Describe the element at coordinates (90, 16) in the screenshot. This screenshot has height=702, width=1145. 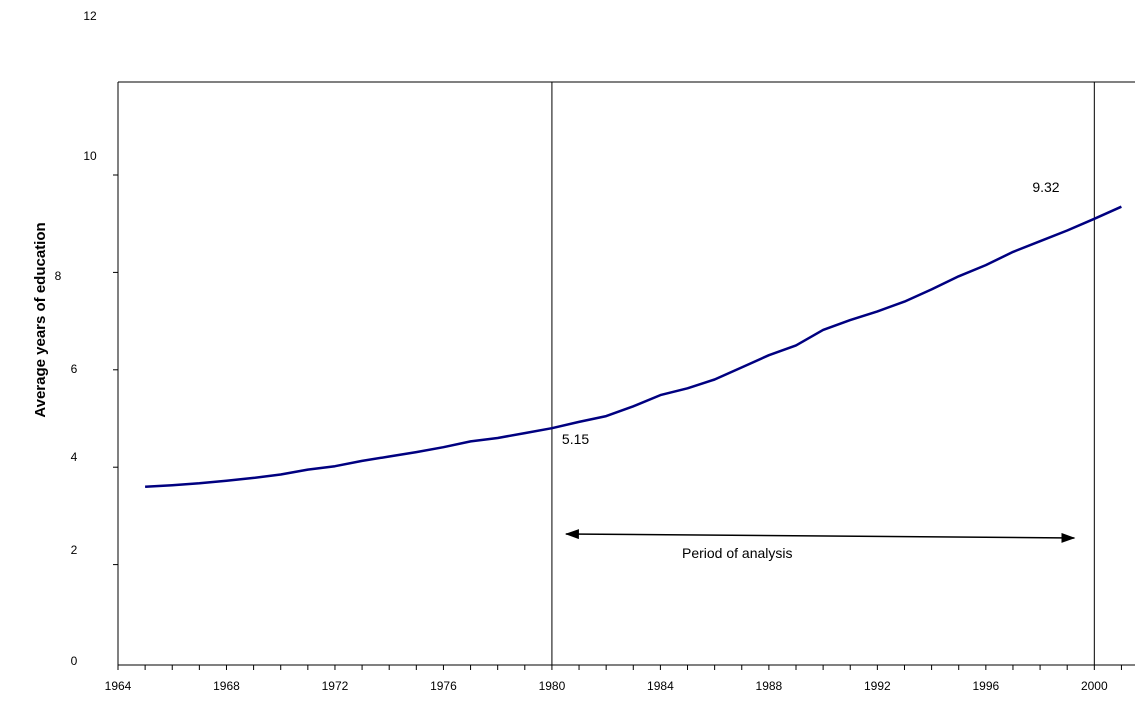
I see `y-tick-label: 12` at that location.